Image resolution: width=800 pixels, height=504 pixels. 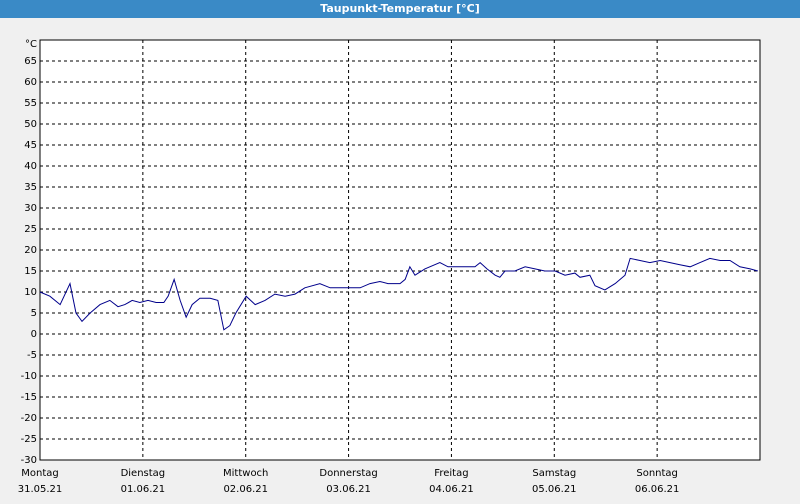 I want to click on y-tick-label: 0, so click(x=34, y=334).